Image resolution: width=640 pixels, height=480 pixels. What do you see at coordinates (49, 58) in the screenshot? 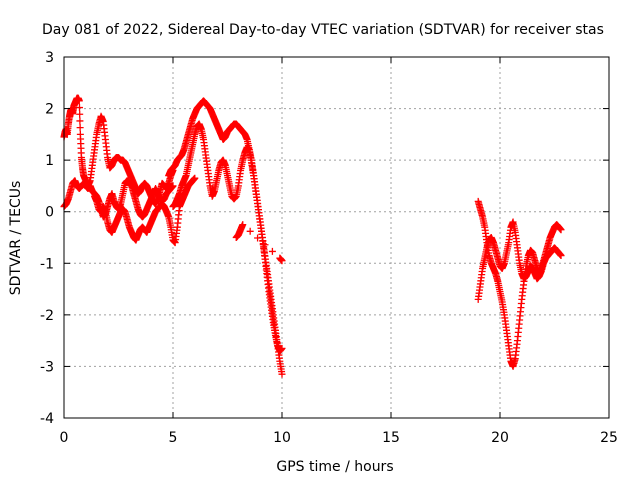
I see `y-tick-label: 3` at bounding box center [49, 58].